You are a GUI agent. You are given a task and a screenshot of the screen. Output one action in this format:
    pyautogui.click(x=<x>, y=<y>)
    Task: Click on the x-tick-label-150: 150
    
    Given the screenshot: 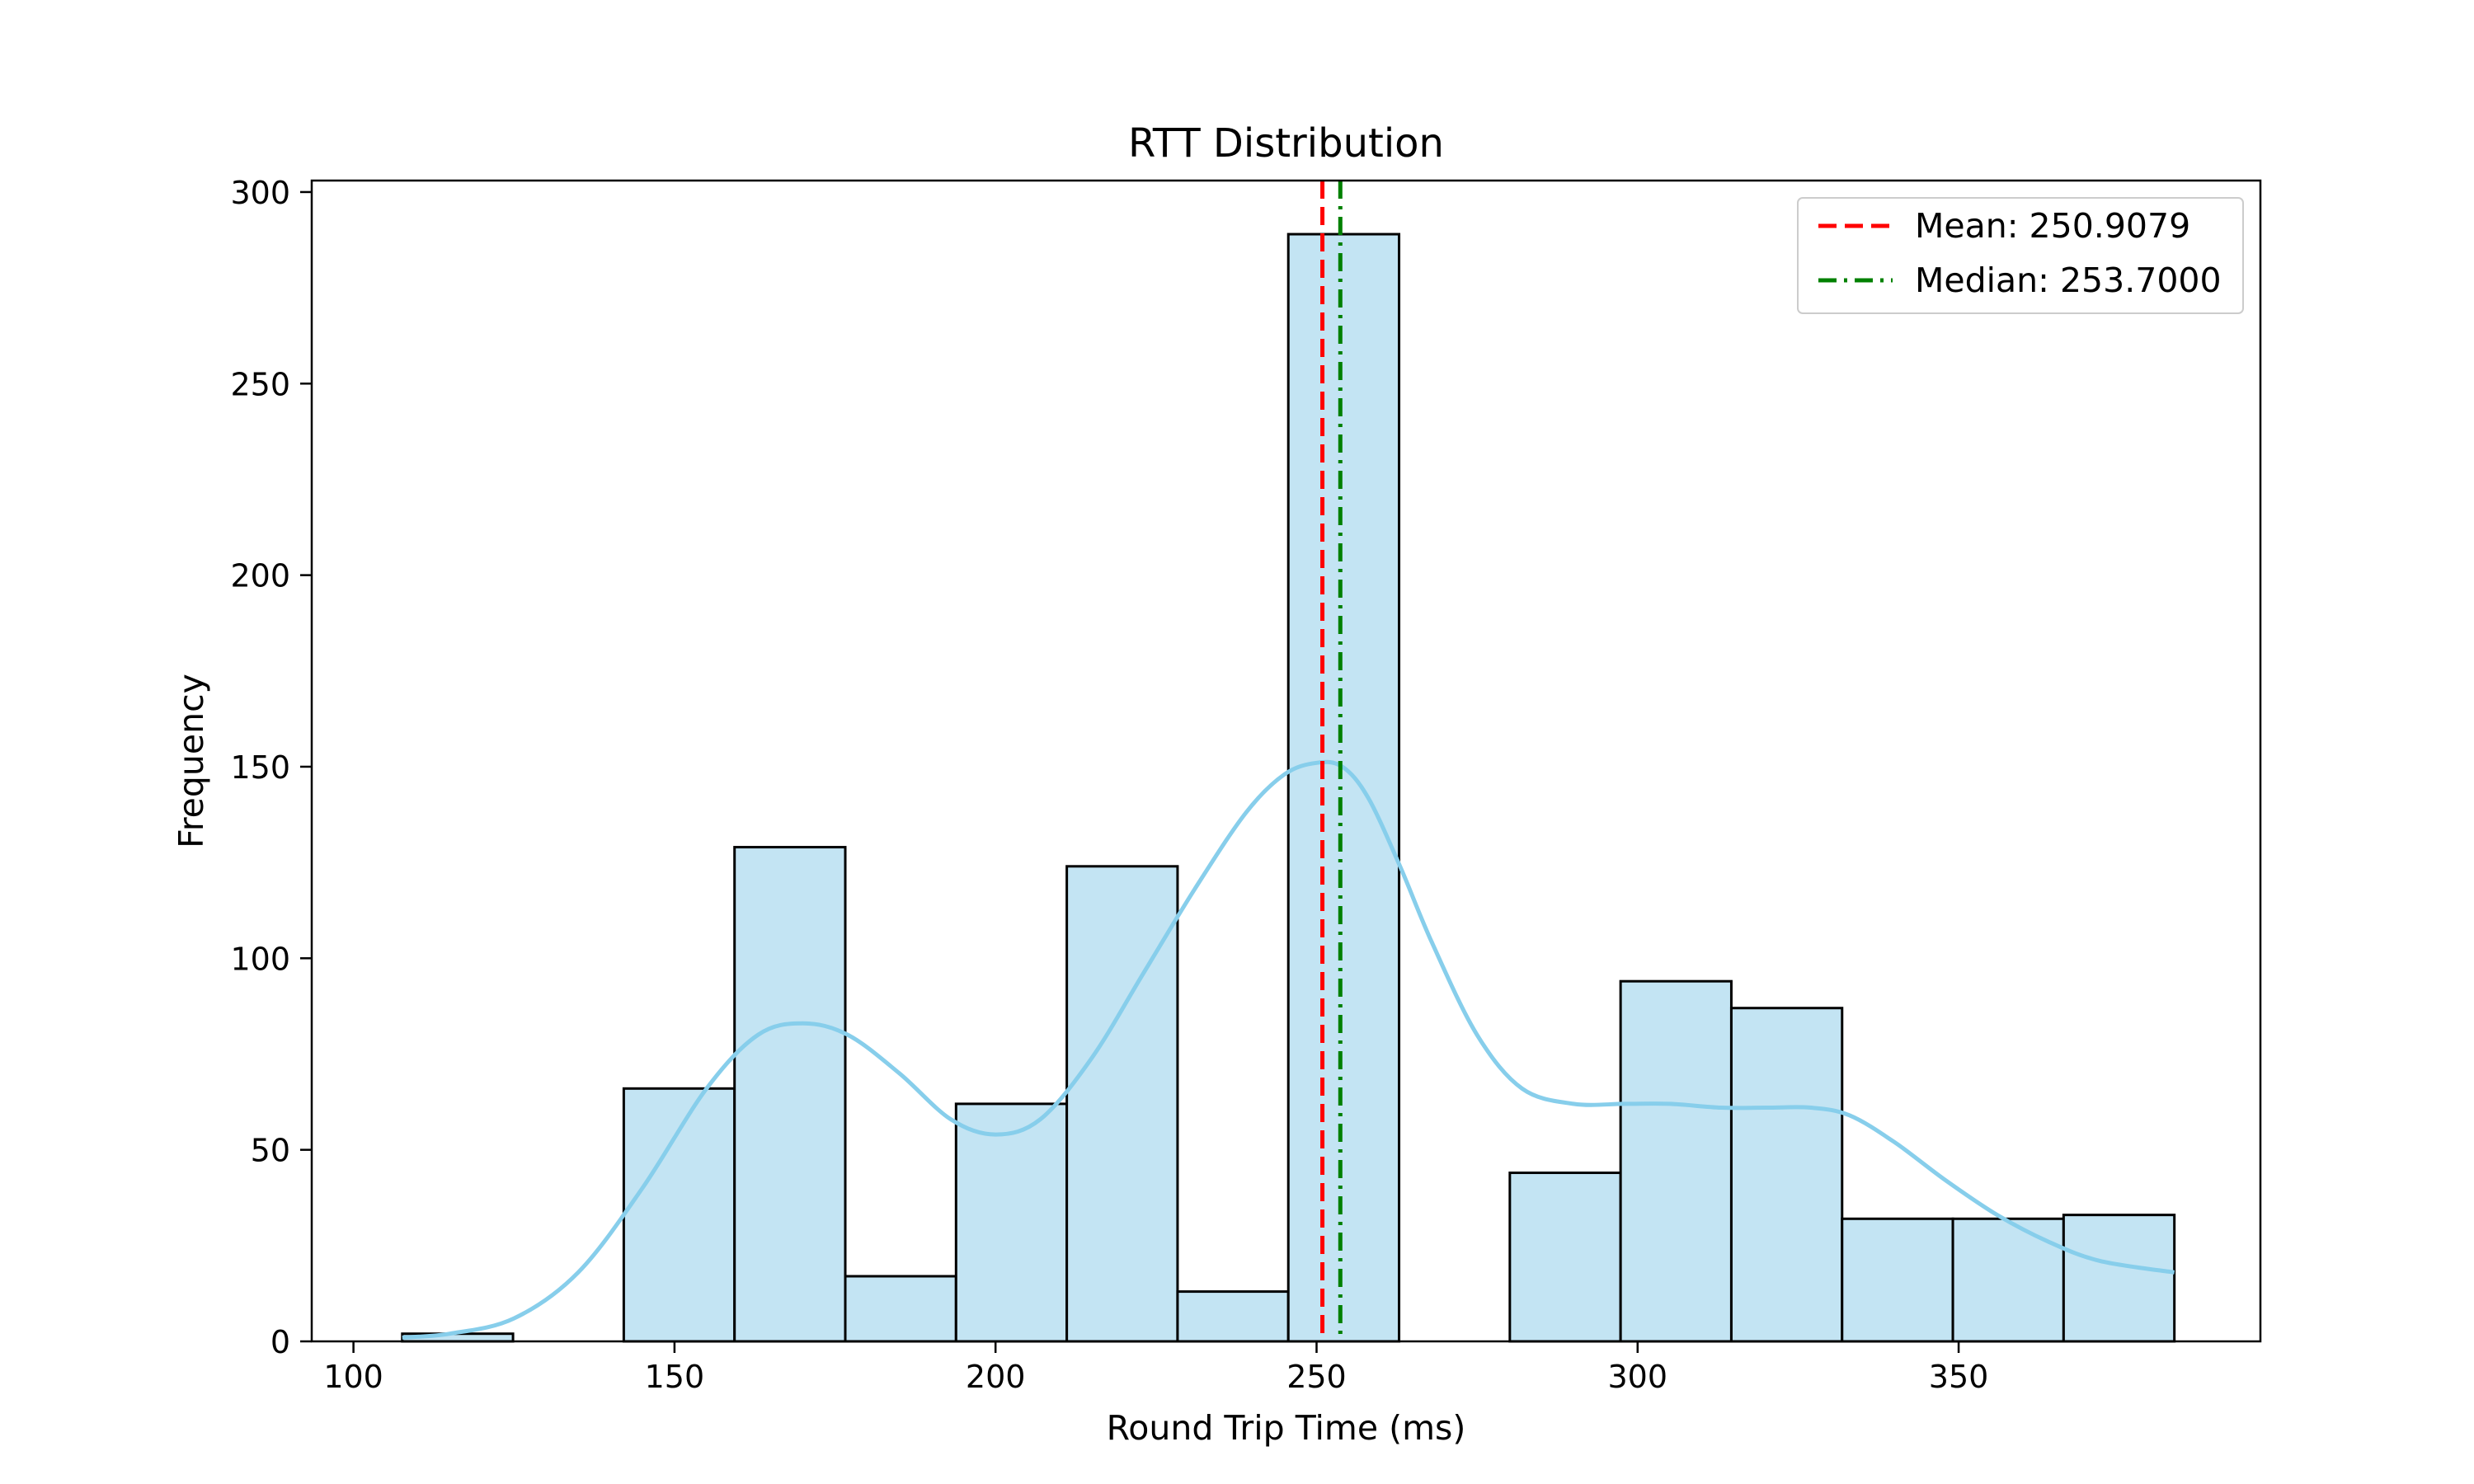 What is the action you would take?
    pyautogui.click(x=675, y=1377)
    